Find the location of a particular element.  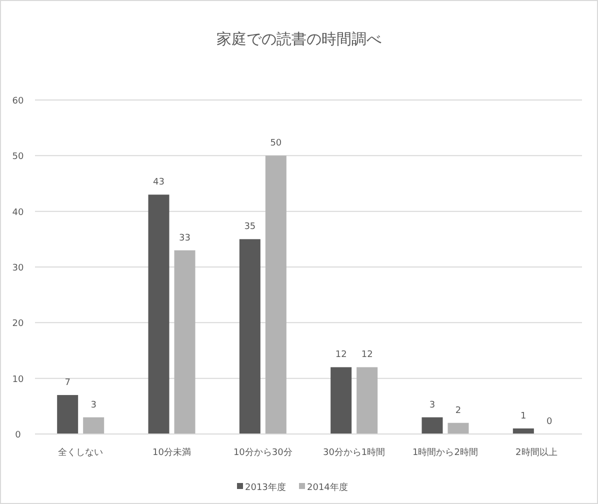

data-label: 0 is located at coordinates (549, 422).